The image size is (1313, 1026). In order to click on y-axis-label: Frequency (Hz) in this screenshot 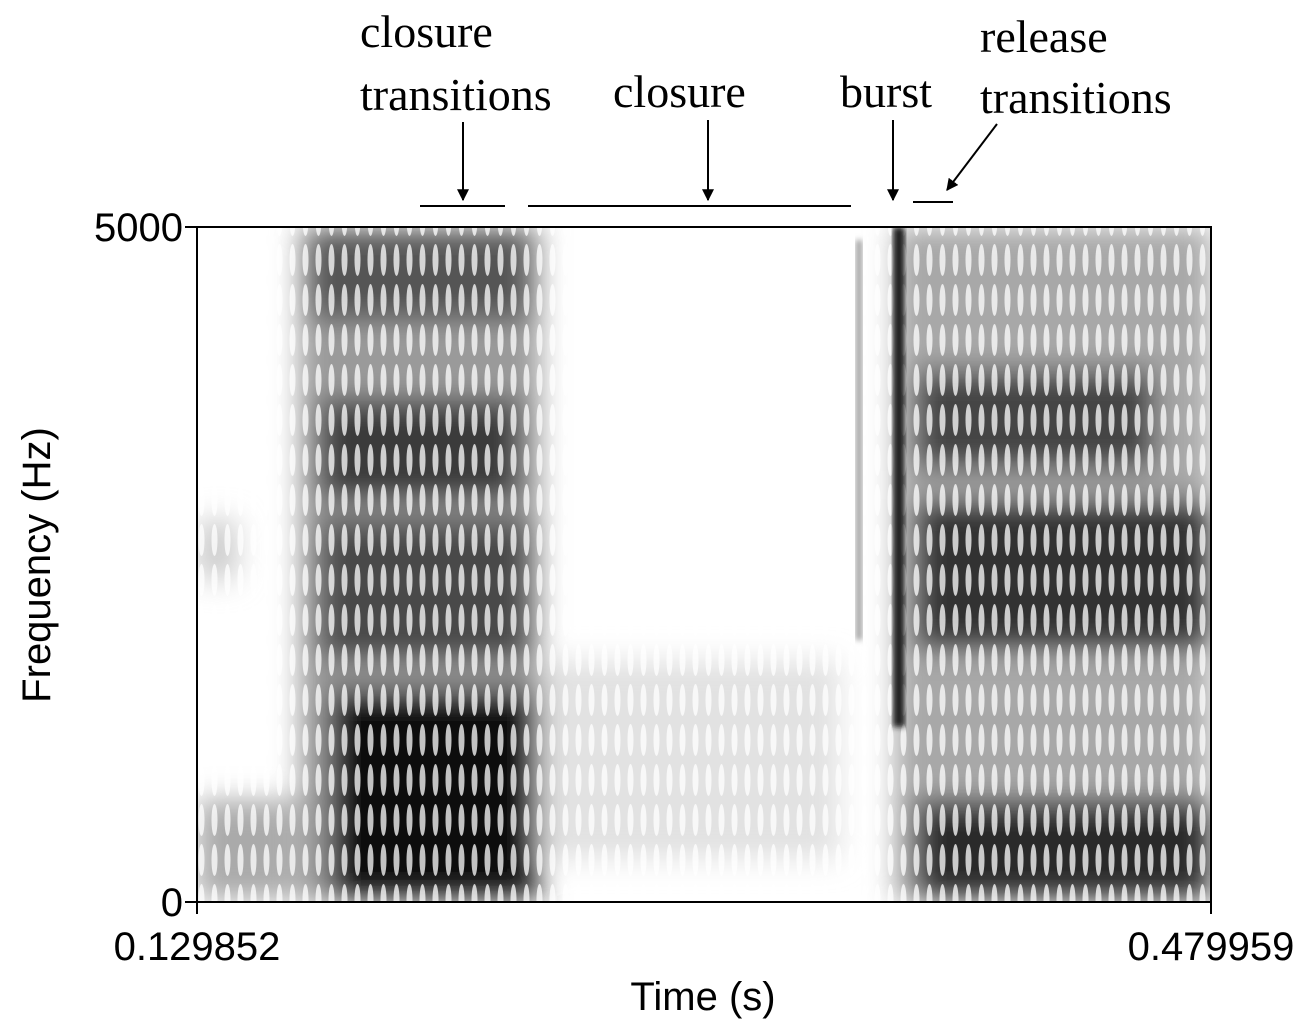, I will do `click(37, 565)`.